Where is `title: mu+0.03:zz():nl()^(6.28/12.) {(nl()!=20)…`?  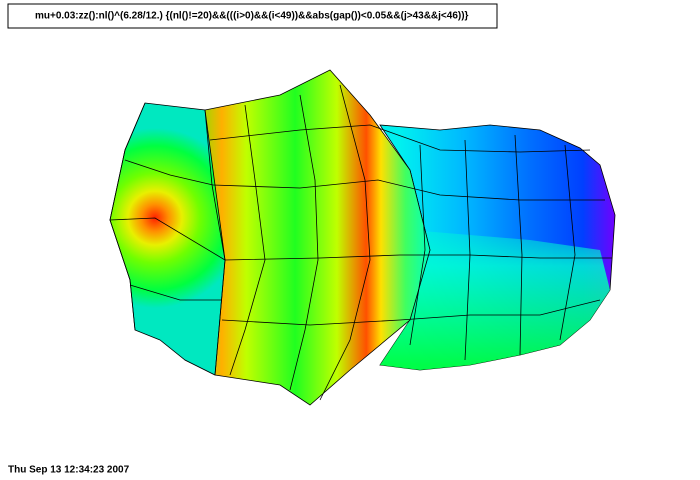 title: mu+0.03:zz():nl()^(6.28/12.) {(nl()!=20)… is located at coordinates (252, 16).